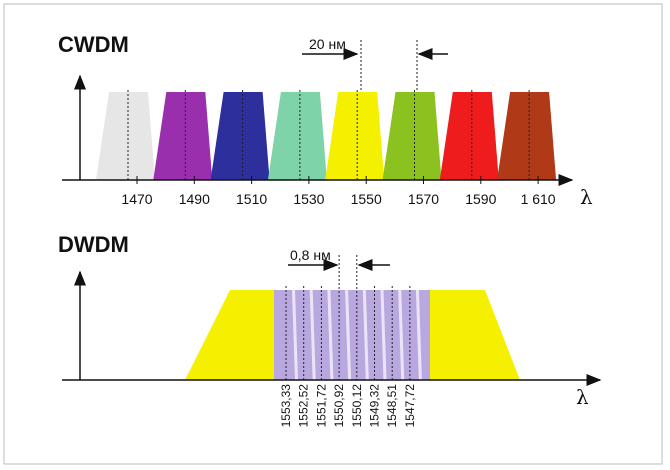 The height and width of the screenshot is (470, 670). I want to click on channel-label: 1510, so click(251, 199).